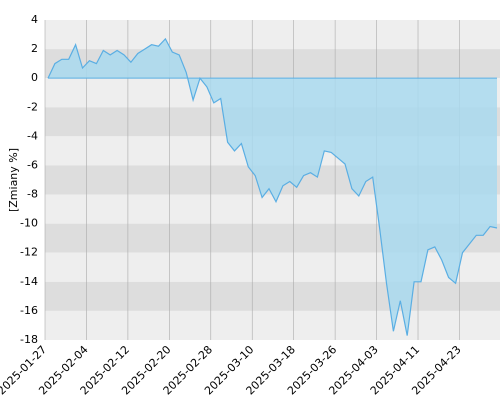 This screenshot has width=500, height=404. Describe the element at coordinates (32, 194) in the screenshot. I see `y-tick-label: -8` at that location.